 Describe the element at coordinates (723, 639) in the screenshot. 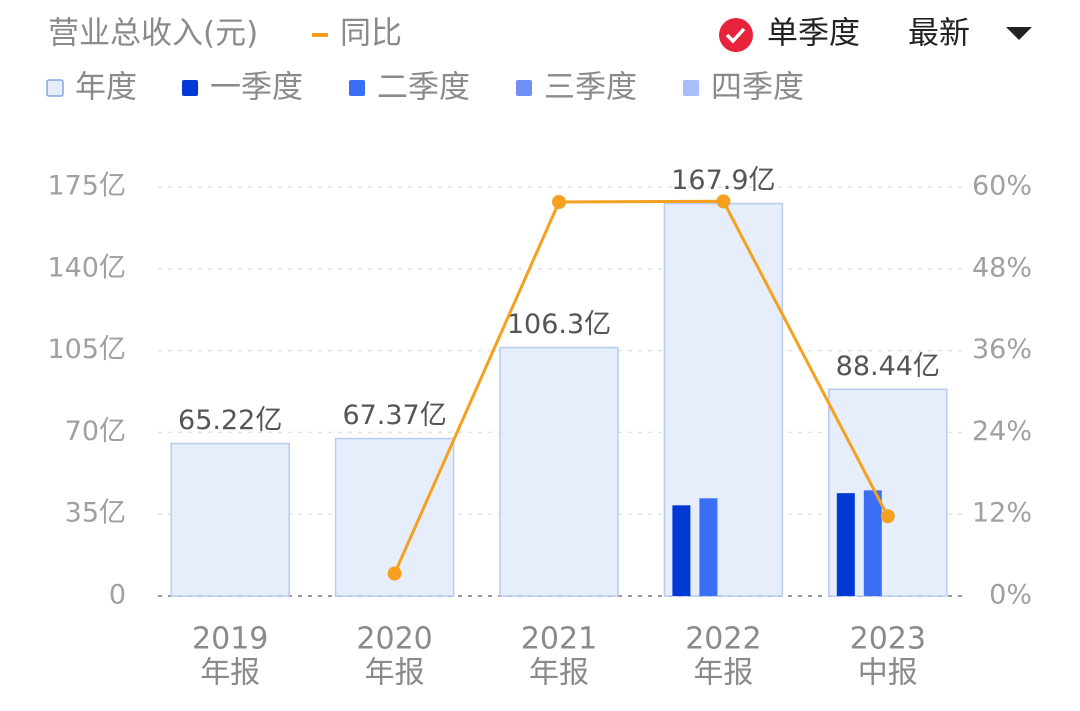

I see `x-tick-label: 2022` at that location.